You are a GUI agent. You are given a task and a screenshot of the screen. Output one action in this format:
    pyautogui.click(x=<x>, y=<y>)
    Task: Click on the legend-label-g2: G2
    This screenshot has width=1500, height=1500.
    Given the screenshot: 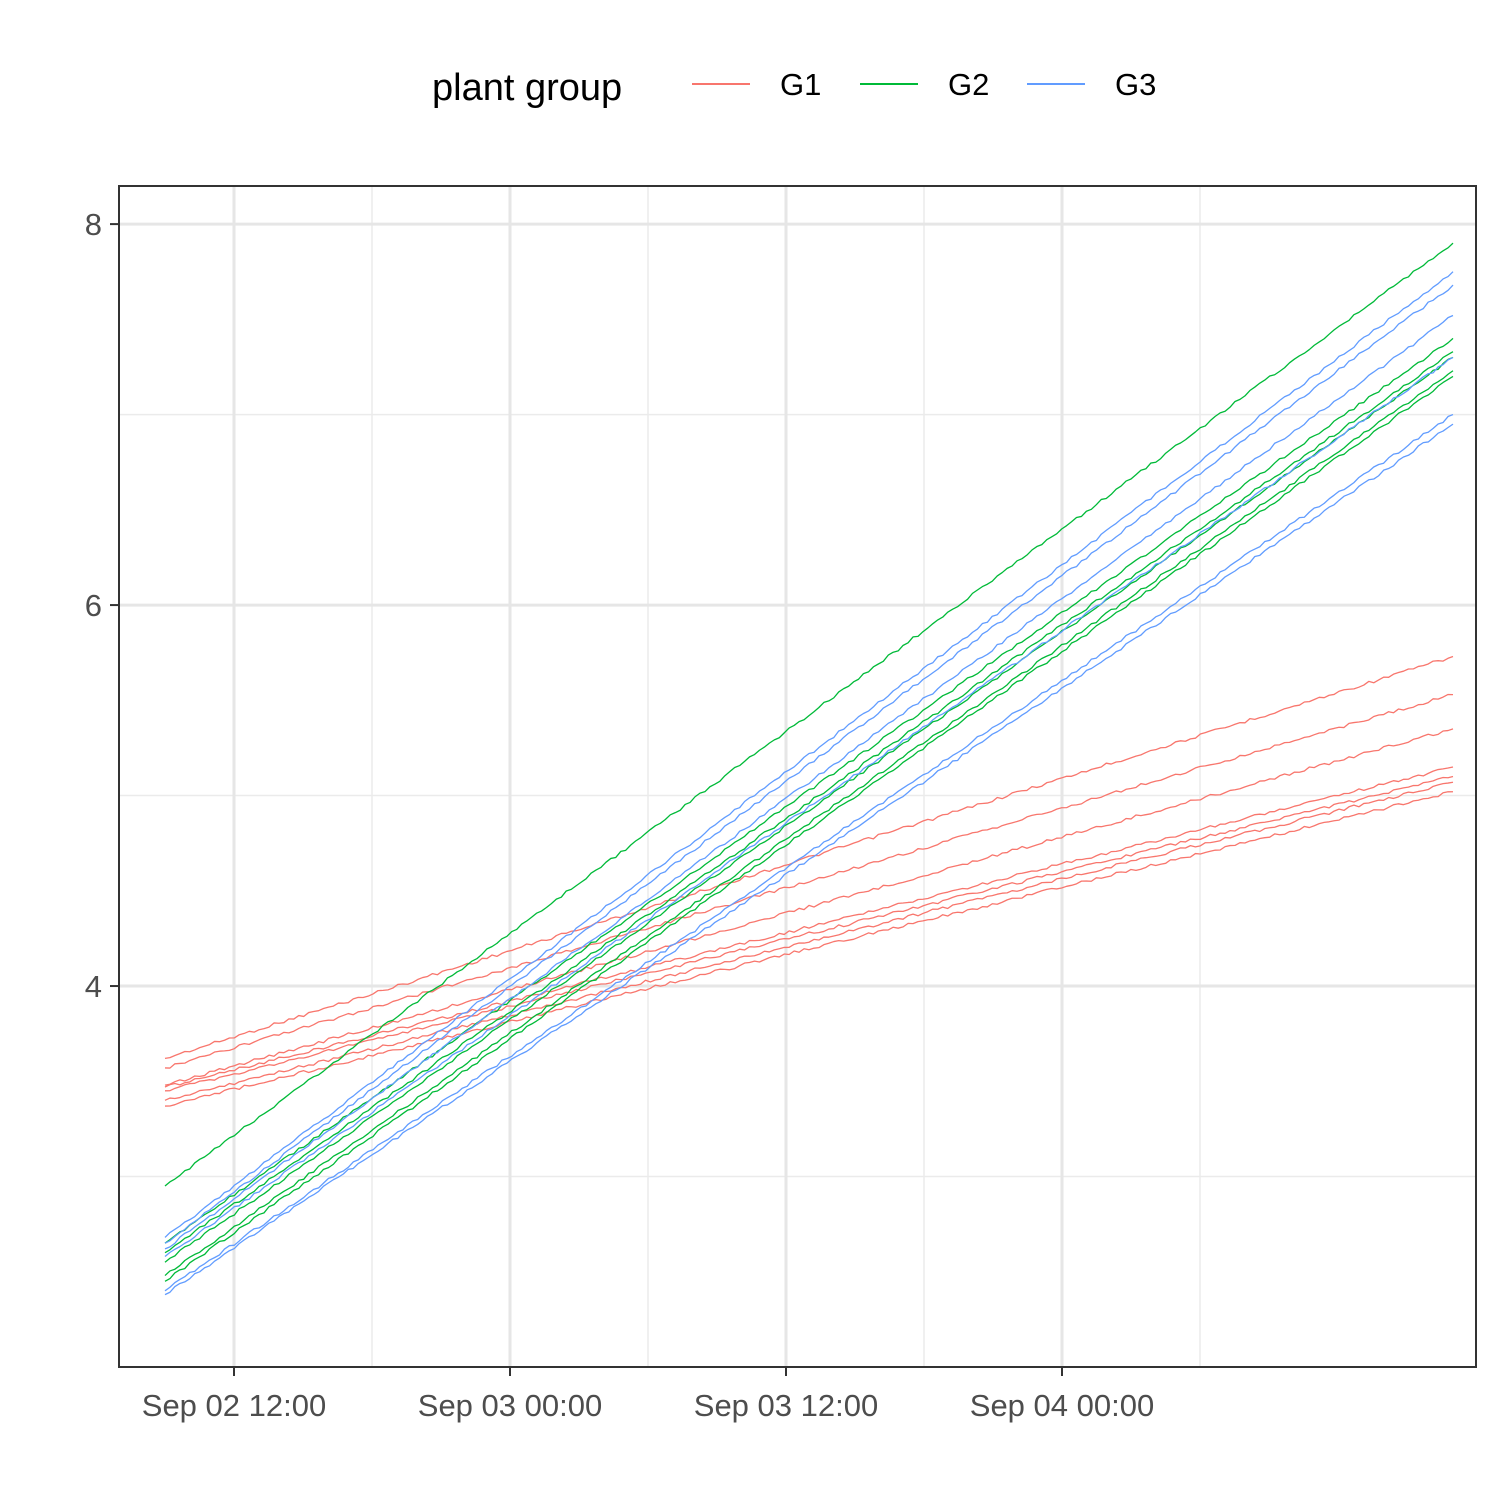 What is the action you would take?
    pyautogui.click(x=968, y=84)
    